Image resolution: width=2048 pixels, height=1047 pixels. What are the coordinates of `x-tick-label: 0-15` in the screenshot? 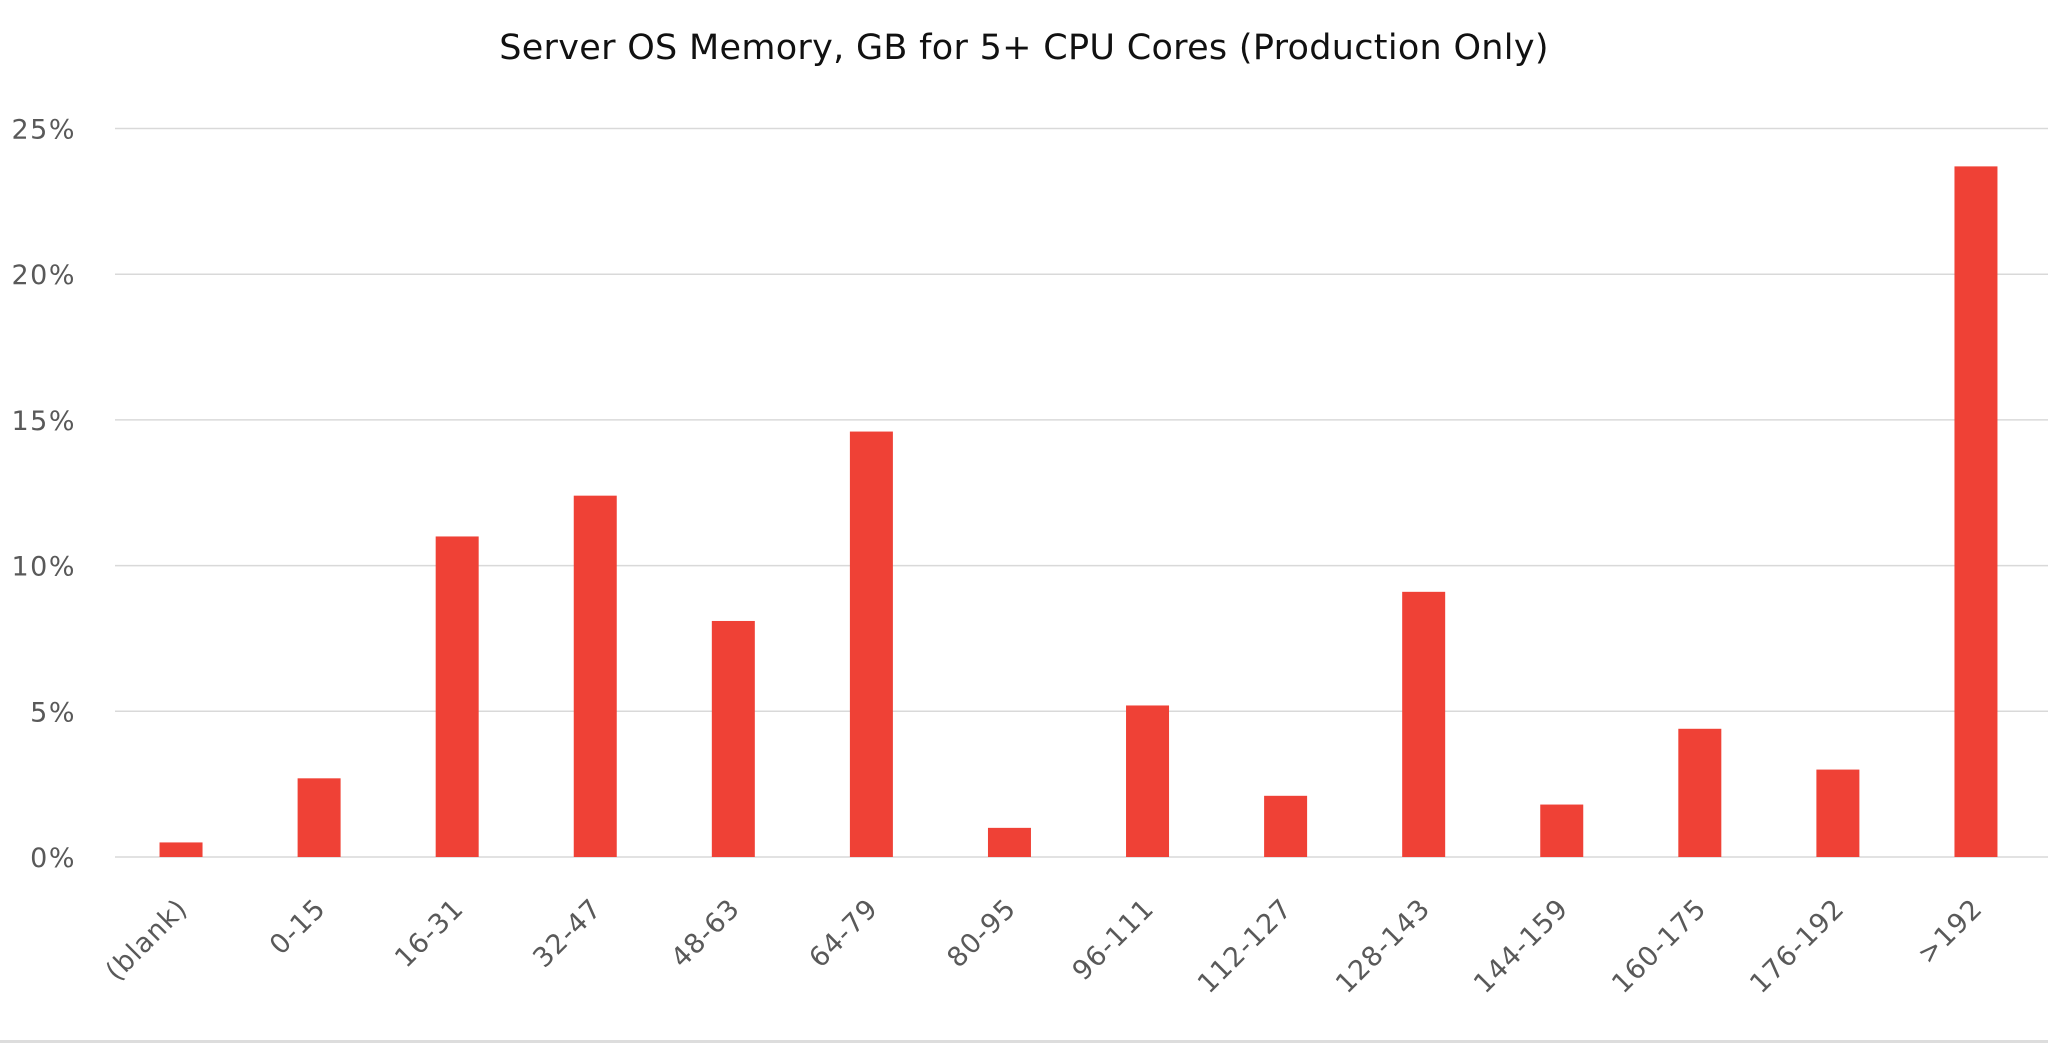 It's located at (298, 927).